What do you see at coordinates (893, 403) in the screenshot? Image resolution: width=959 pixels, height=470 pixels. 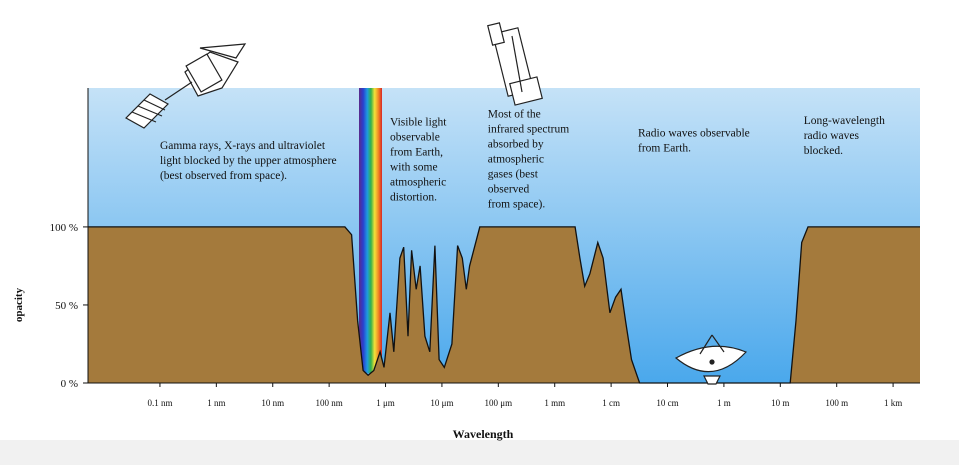 I see `x-tick-label: 1 km` at bounding box center [893, 403].